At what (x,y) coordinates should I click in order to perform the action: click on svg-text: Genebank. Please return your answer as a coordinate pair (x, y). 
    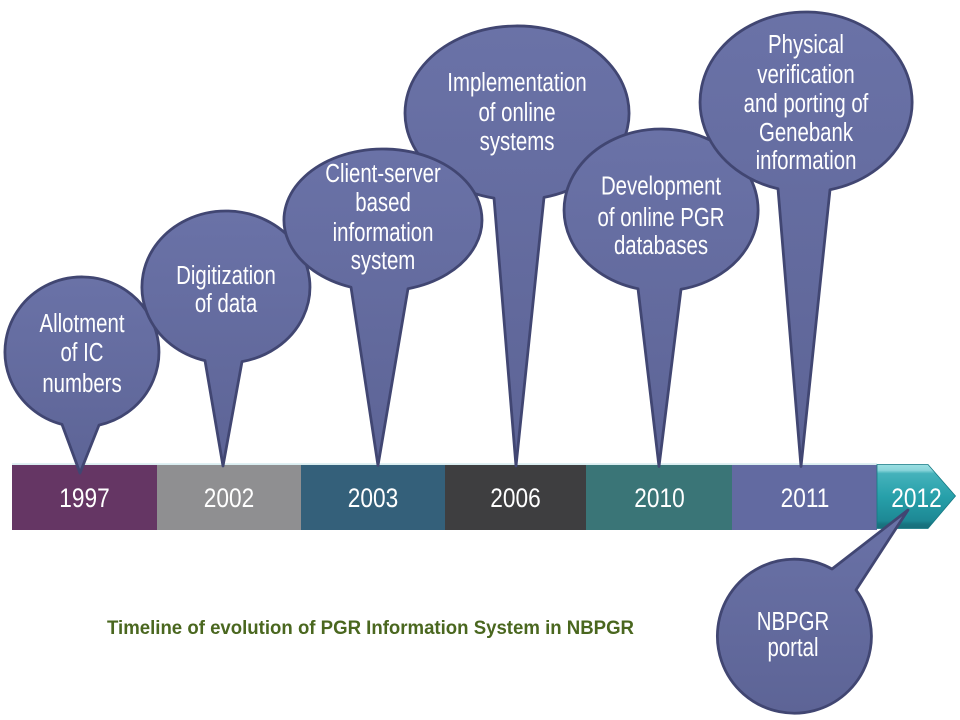
    Looking at the image, I should click on (806, 132).